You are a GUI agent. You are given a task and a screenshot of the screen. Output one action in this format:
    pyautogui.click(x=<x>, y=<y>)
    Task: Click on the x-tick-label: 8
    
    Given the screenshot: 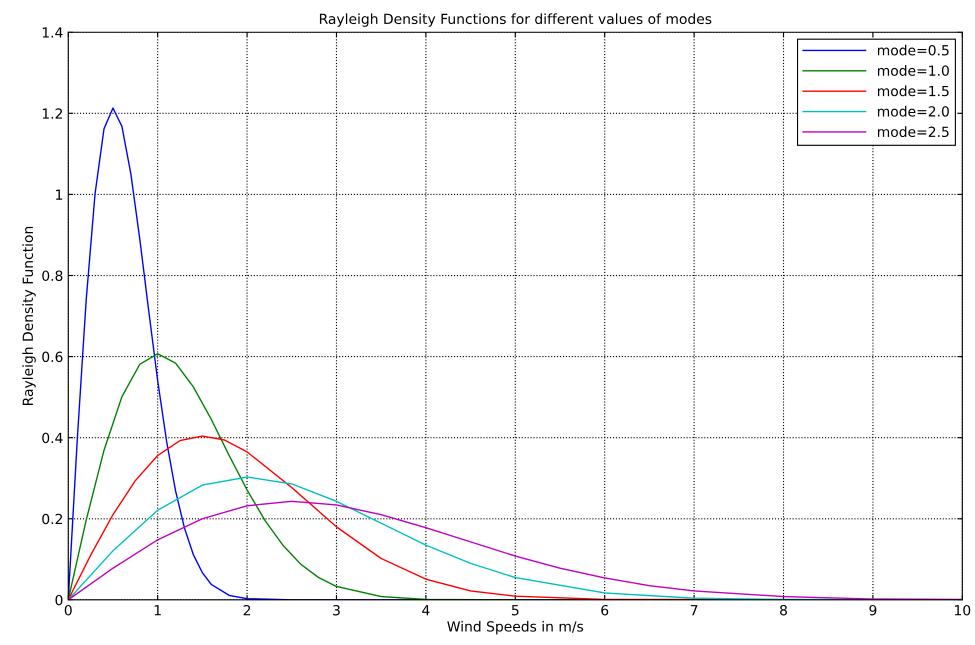 What is the action you would take?
    pyautogui.click(x=783, y=610)
    